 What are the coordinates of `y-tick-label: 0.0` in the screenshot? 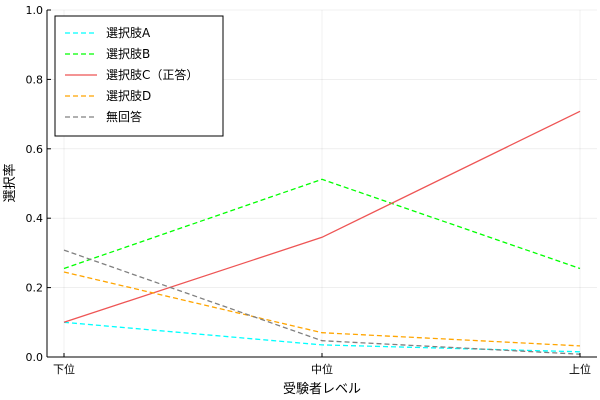 It's located at (35, 357).